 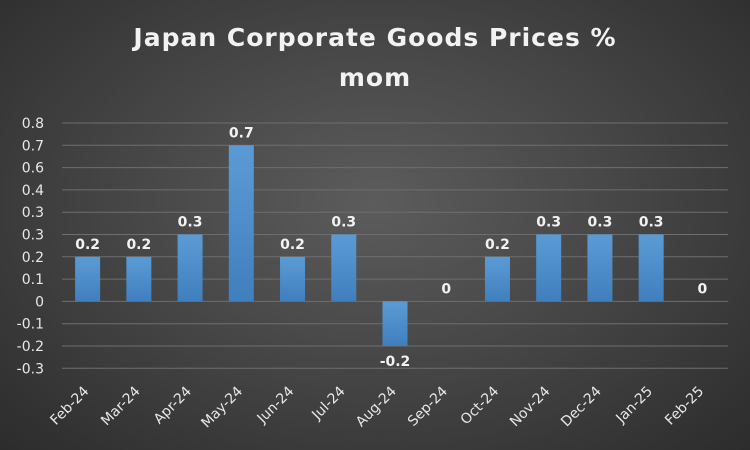 I want to click on y-tick-label: -0.1, so click(x=30, y=325).